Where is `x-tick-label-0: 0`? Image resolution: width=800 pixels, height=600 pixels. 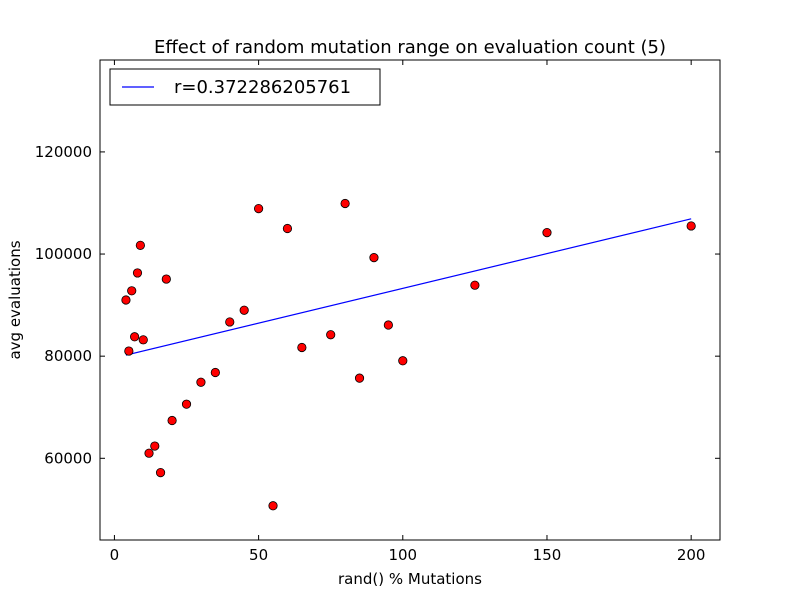 x-tick-label-0: 0 is located at coordinates (115, 555).